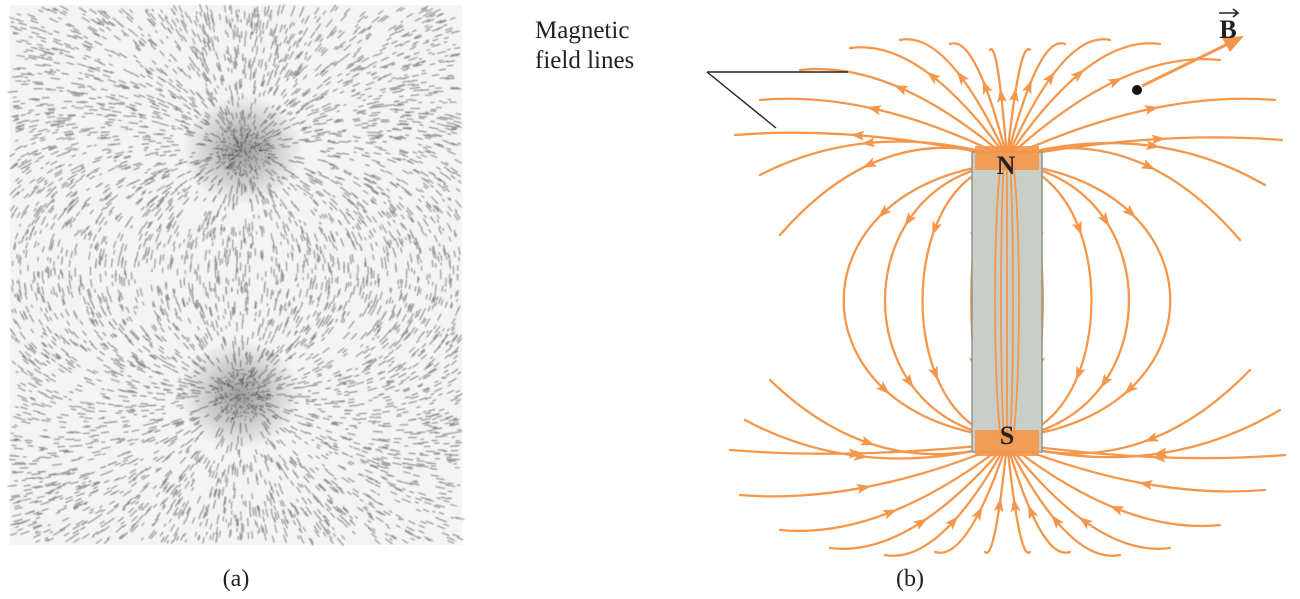  What do you see at coordinates (741, 100) in the screenshot?
I see `callout-leader-bottom` at bounding box center [741, 100].